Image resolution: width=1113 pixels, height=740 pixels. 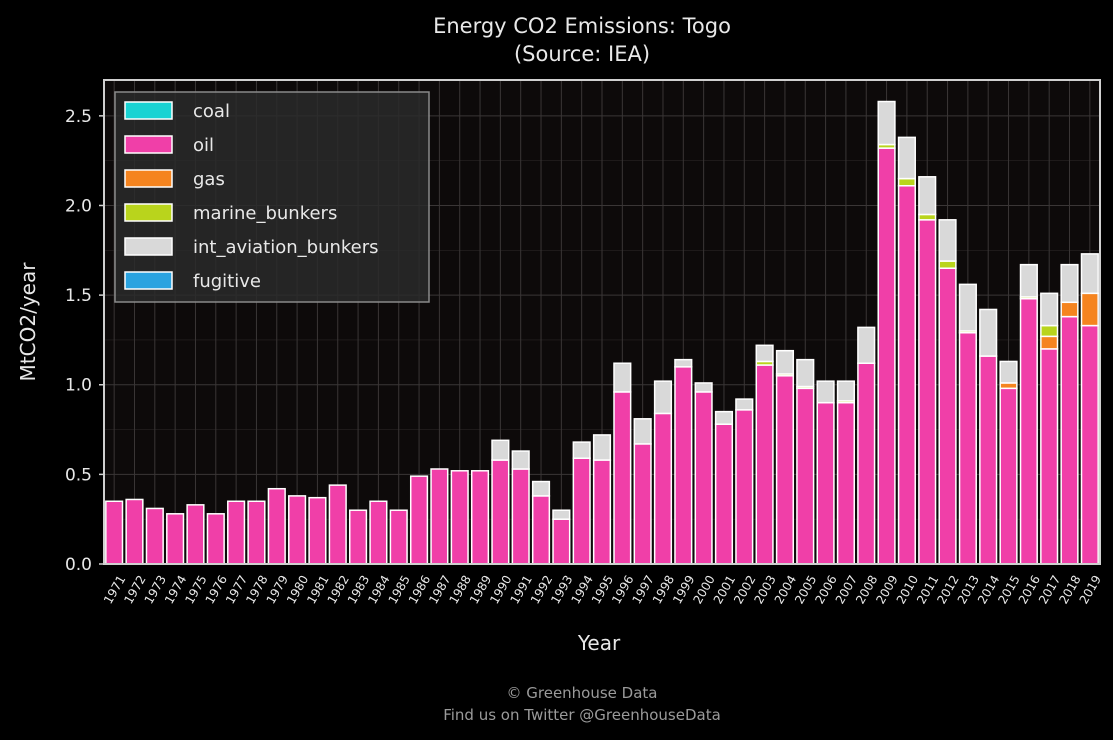 What do you see at coordinates (500, 450) in the screenshot?
I see `bar-int_aviation_bunkers-1990` at bounding box center [500, 450].